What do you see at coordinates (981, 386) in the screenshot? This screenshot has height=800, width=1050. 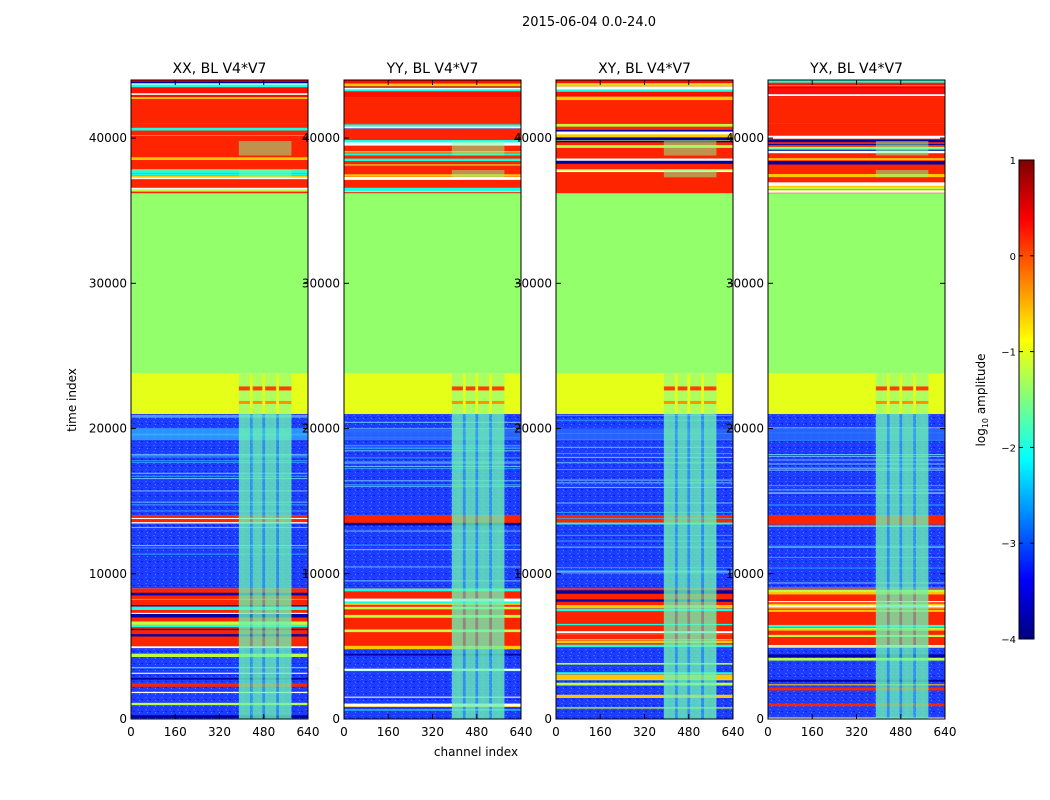 I see `colorbar-label-rest: amplitude` at bounding box center [981, 386].